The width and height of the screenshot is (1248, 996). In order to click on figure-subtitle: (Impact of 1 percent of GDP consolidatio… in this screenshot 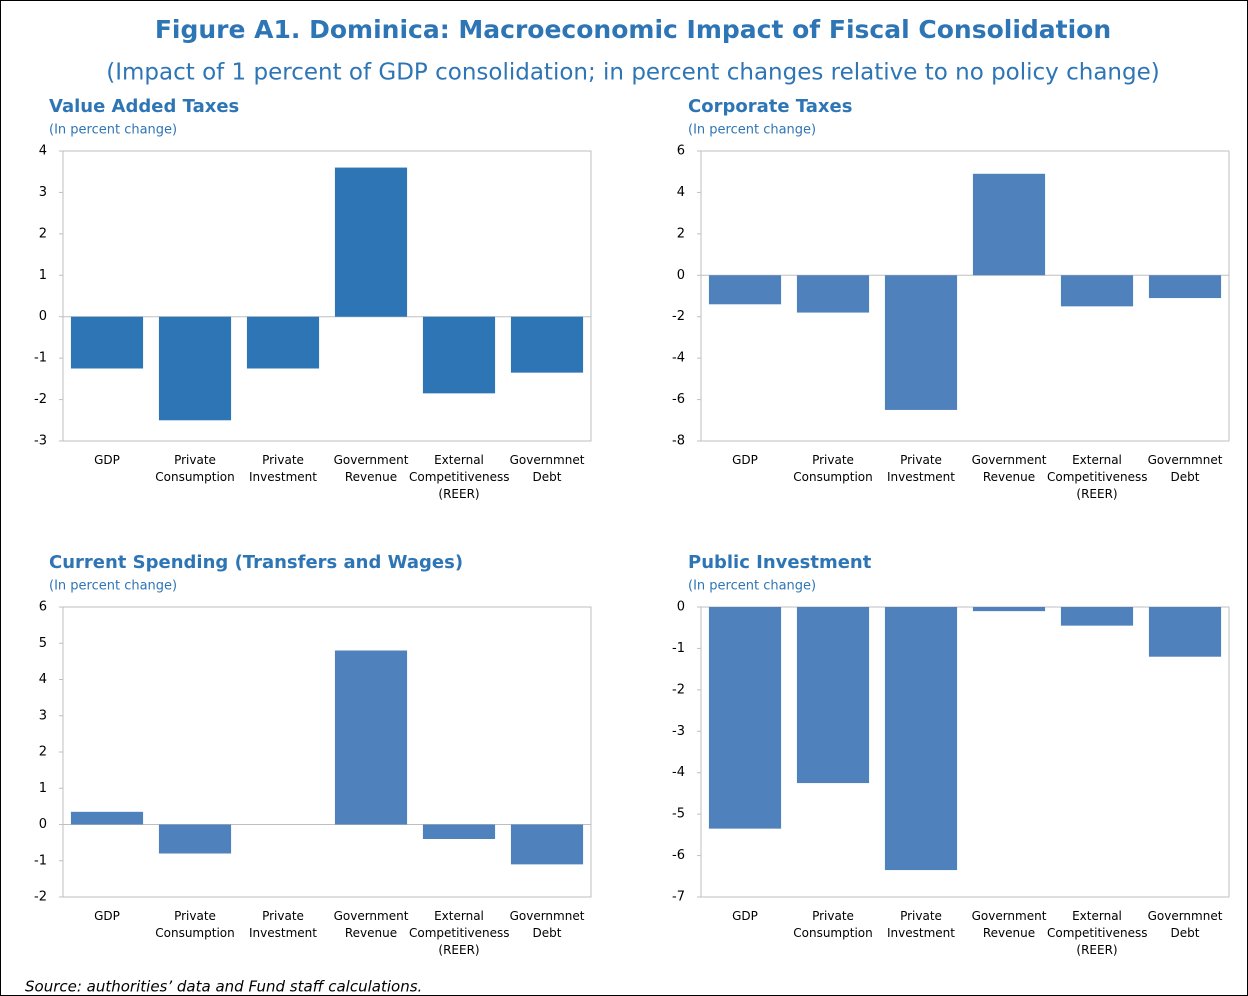, I will do `click(632, 73)`.